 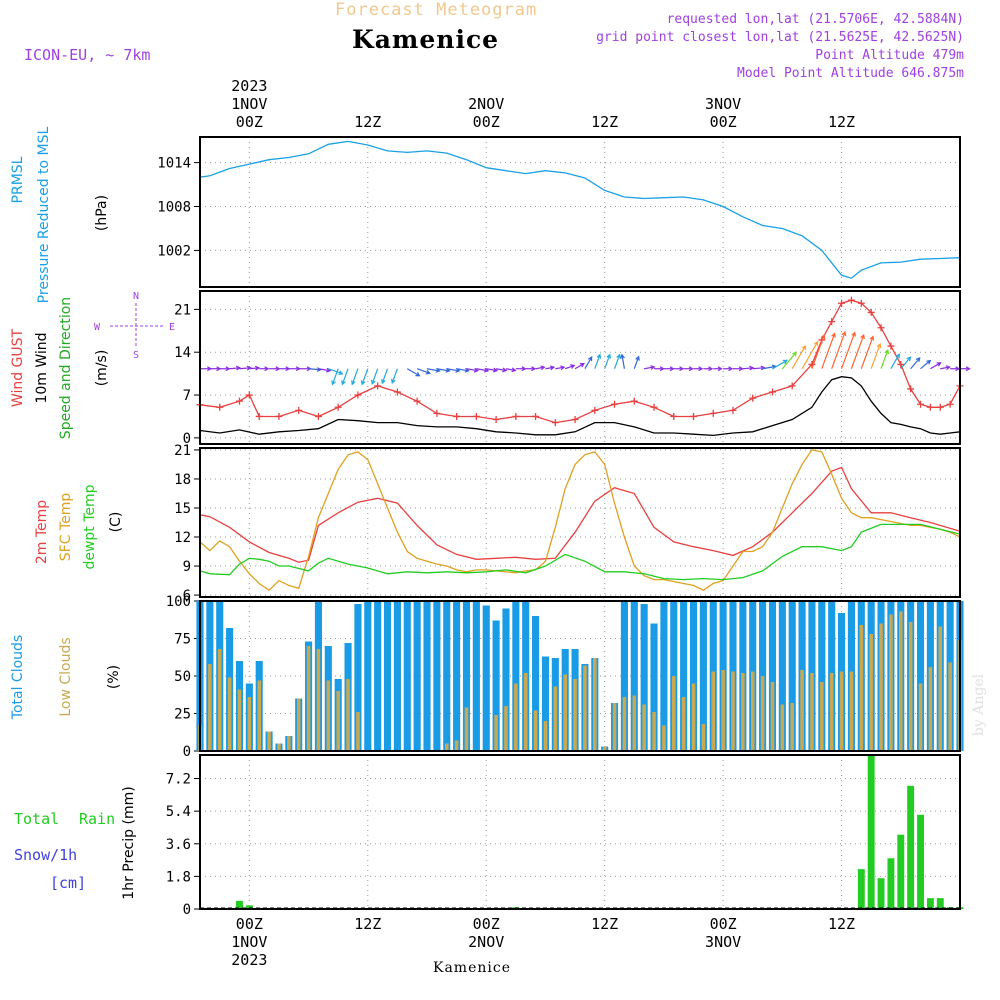 I want to click on dewpt-label: dewpt Temp, so click(x=90, y=526).